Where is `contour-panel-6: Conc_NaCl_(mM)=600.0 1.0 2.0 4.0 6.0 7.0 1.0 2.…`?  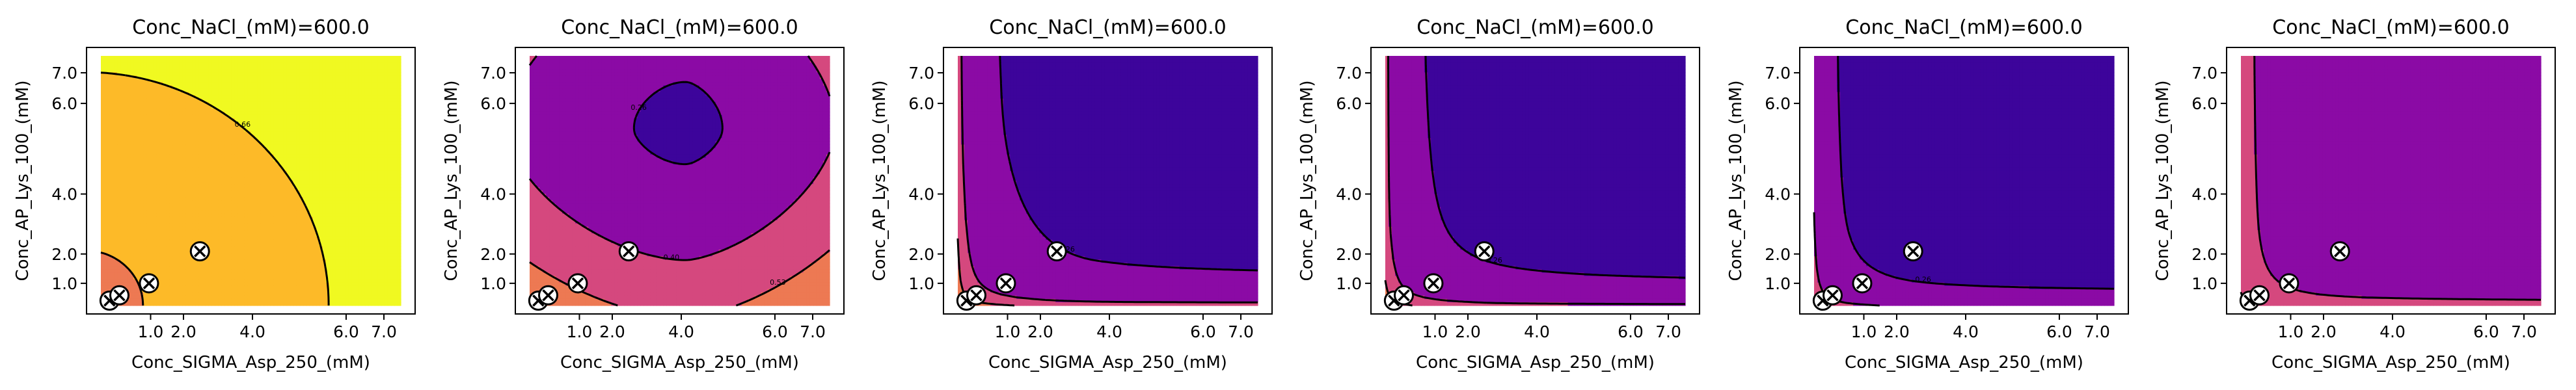 contour-panel-6: Conc_NaCl_(mM)=600.0 1.0 2.0 4.0 6.0 7.0 1.0 2.… is located at coordinates (2354, 194).